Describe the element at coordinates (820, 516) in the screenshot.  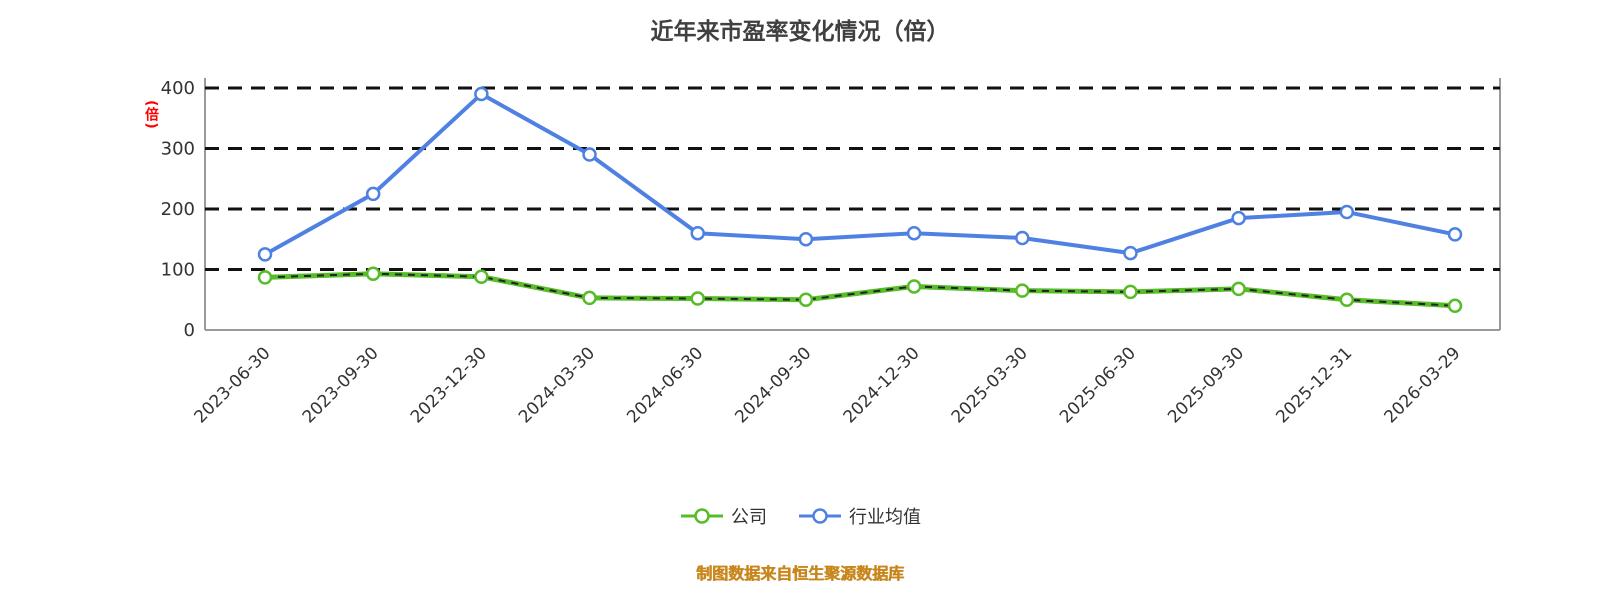
I see `legend-marker-industry-icon` at that location.